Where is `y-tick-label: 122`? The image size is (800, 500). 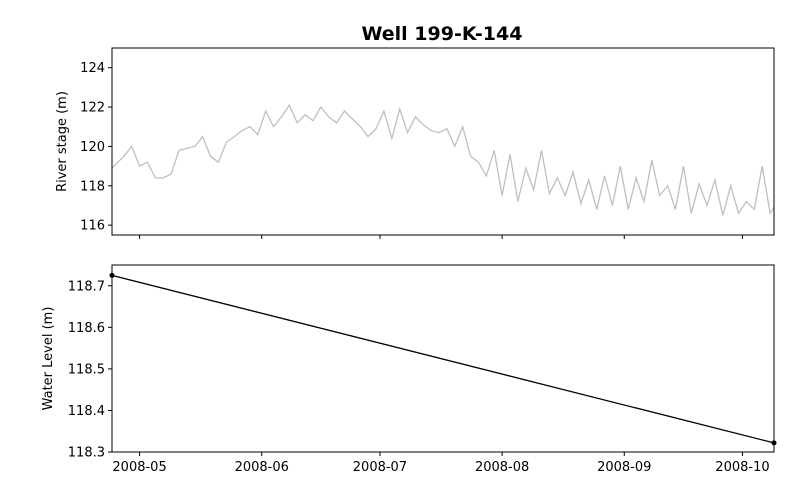 y-tick-label: 122 is located at coordinates (92, 108).